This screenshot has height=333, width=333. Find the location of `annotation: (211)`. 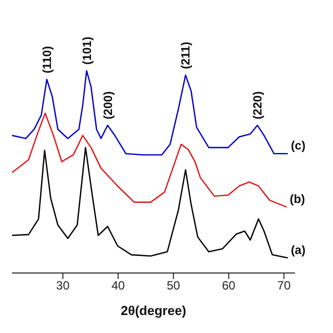

annotation: (211) is located at coordinates (185, 56).